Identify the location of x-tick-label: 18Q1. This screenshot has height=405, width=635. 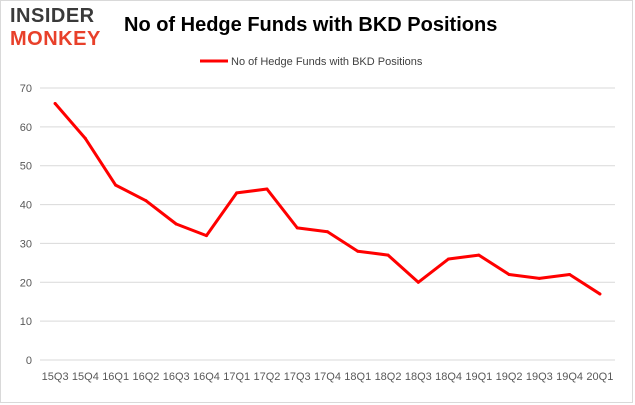
(357, 377).